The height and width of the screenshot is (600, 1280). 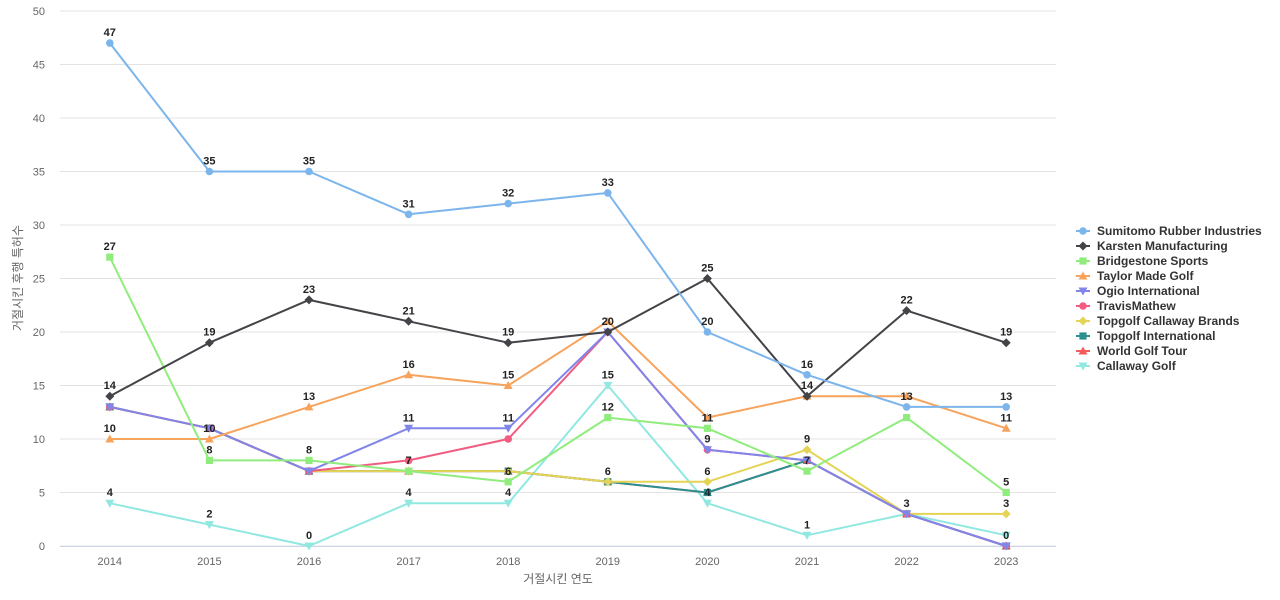 I want to click on y-axis-ticks: 0 5 10 15 20 25 30 35 40 45 50, so click(x=39, y=279).